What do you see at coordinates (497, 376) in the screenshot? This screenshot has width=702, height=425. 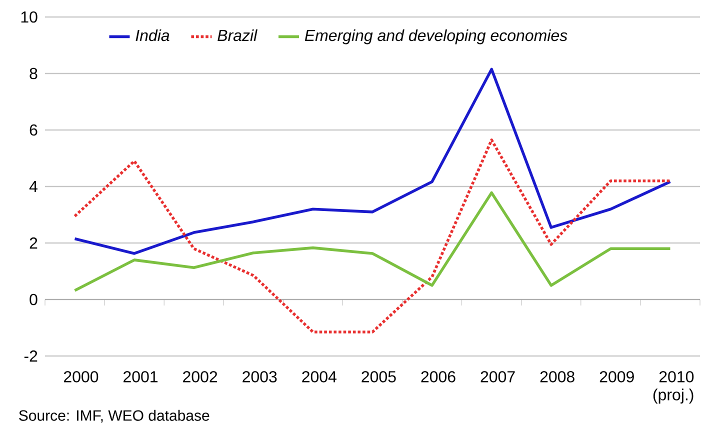 I see `x-tick-label: 2007` at bounding box center [497, 376].